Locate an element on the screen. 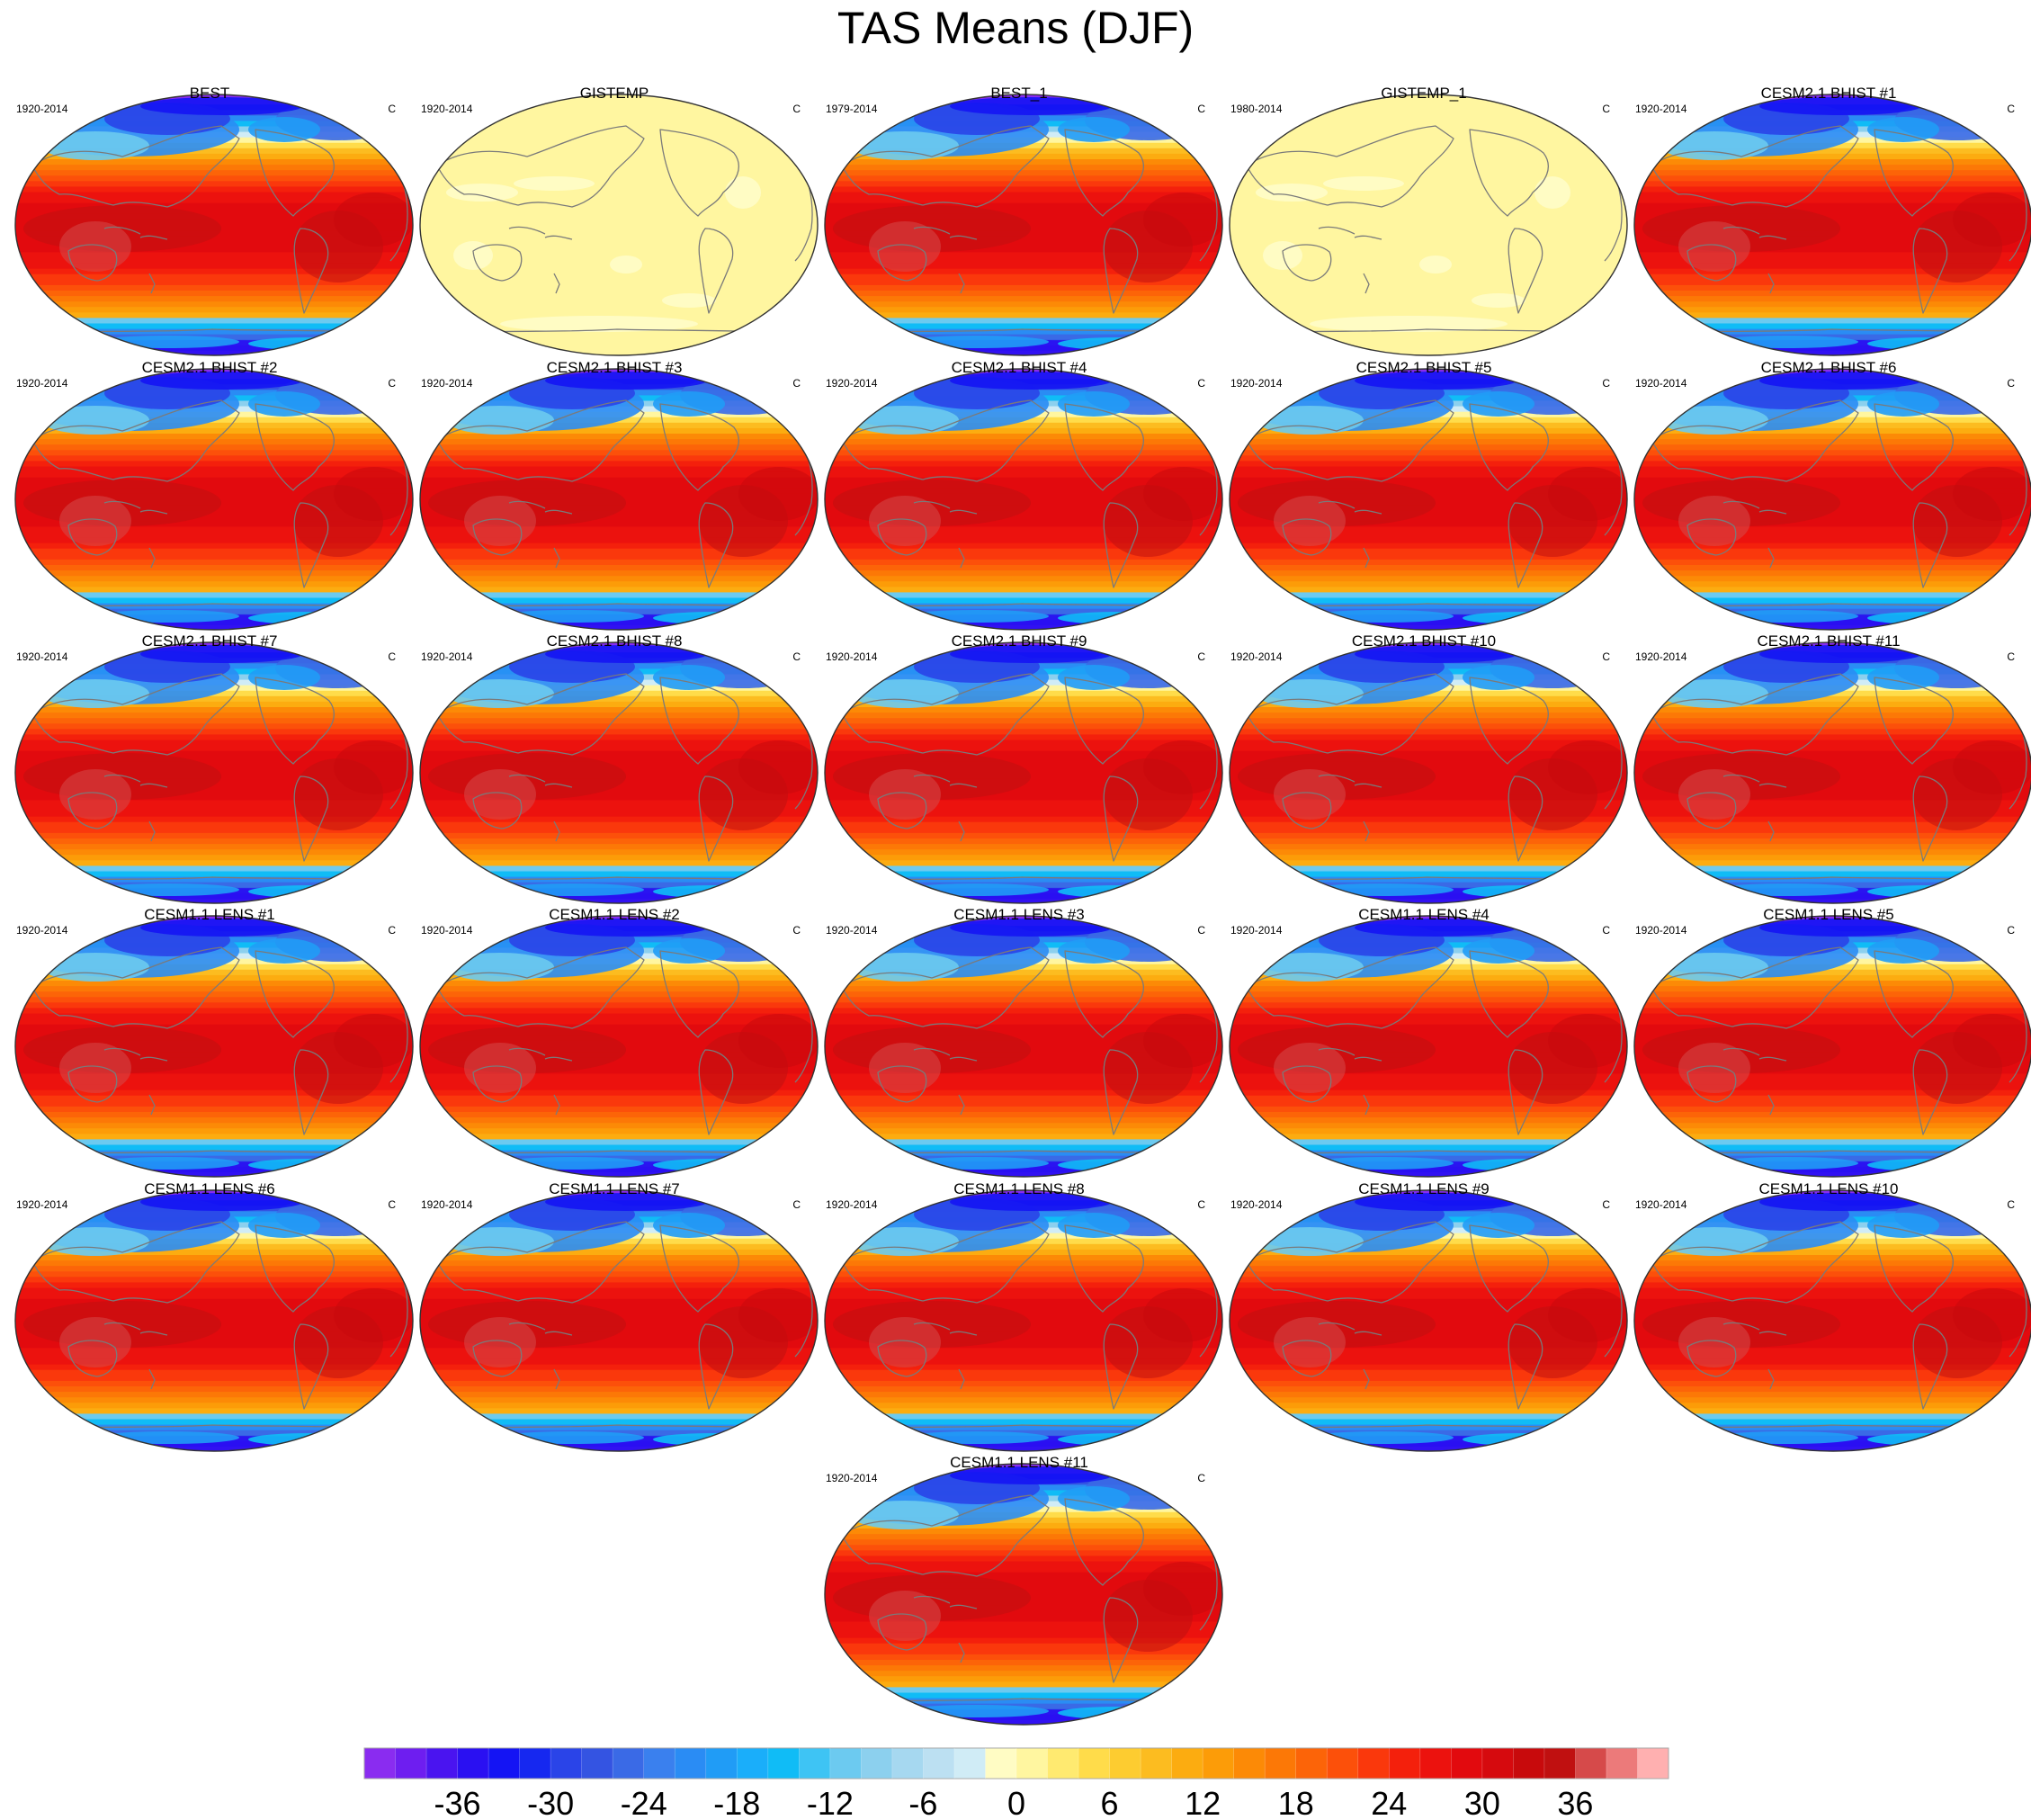 The height and width of the screenshot is (1820, 2031). map-plot is located at coordinates (214, 225).